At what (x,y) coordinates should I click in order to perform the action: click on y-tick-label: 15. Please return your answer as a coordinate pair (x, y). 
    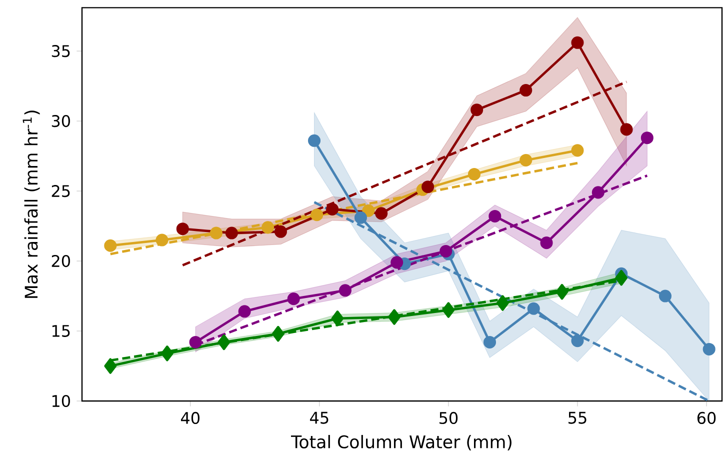
    Looking at the image, I should click on (61, 331).